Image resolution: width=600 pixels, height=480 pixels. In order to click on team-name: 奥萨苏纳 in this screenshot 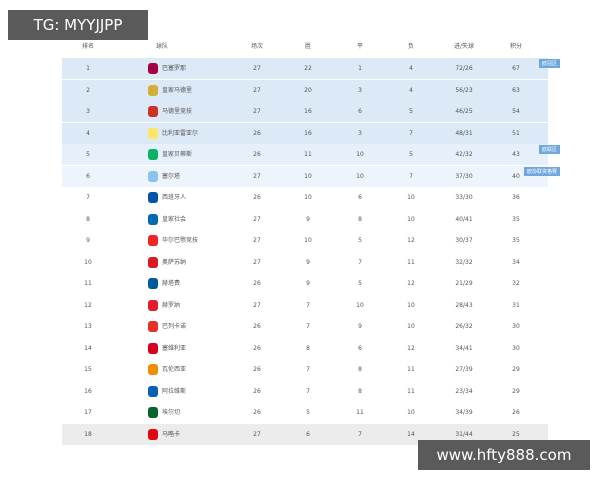, I will do `click(174, 262)`.